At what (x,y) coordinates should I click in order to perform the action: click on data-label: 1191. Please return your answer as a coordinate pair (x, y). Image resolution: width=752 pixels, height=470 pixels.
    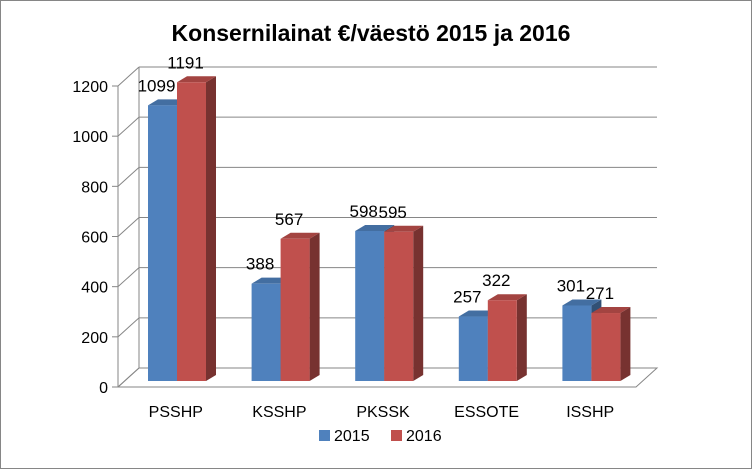
    Looking at the image, I should click on (185, 62).